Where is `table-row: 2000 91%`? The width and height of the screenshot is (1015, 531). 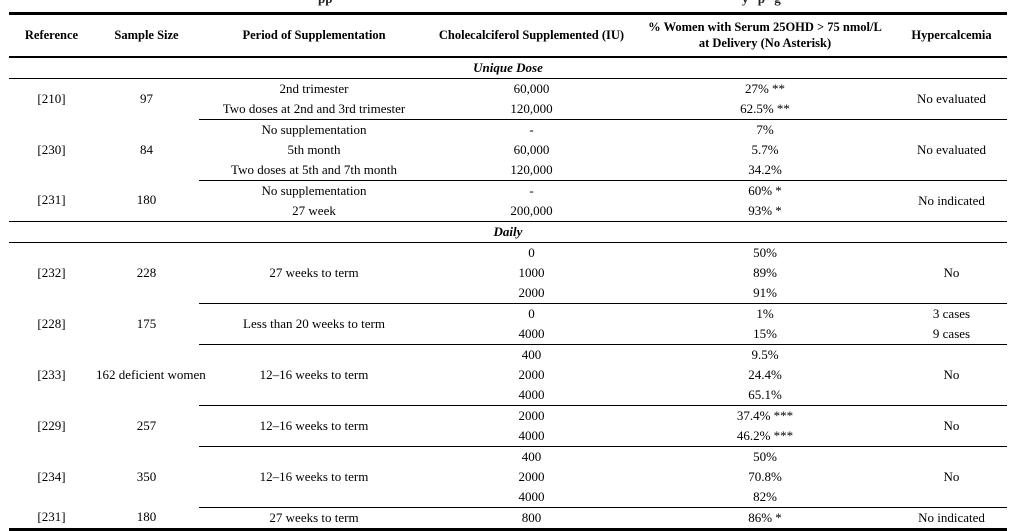
table-row: 2000 91% is located at coordinates (508, 293).